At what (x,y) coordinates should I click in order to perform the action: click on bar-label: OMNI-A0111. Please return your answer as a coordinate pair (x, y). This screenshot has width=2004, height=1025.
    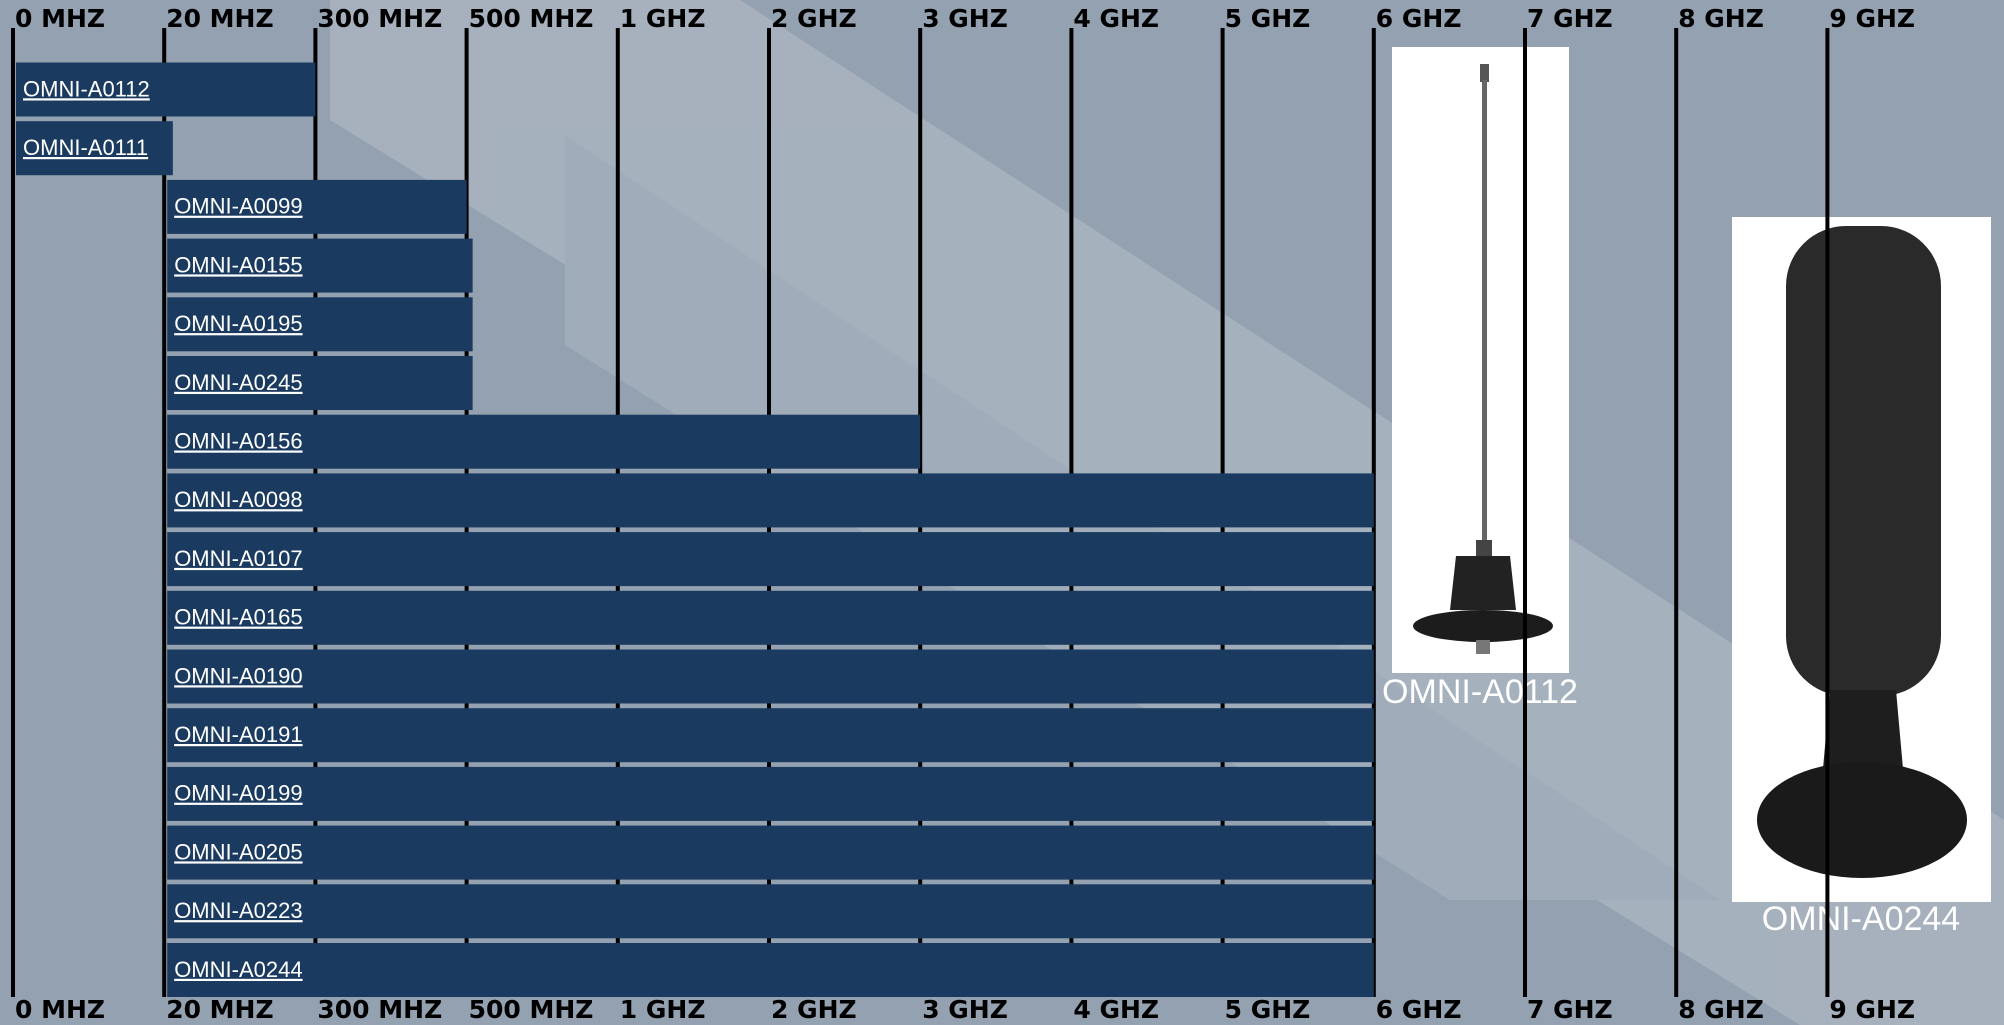
    Looking at the image, I should click on (85, 147).